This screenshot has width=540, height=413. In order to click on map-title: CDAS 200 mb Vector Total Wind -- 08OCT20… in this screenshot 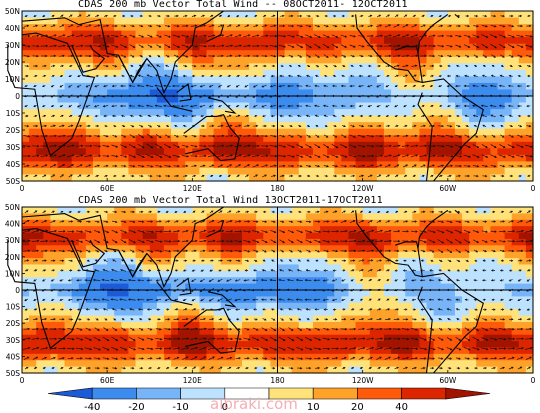, I will do `click(243, 5)`.